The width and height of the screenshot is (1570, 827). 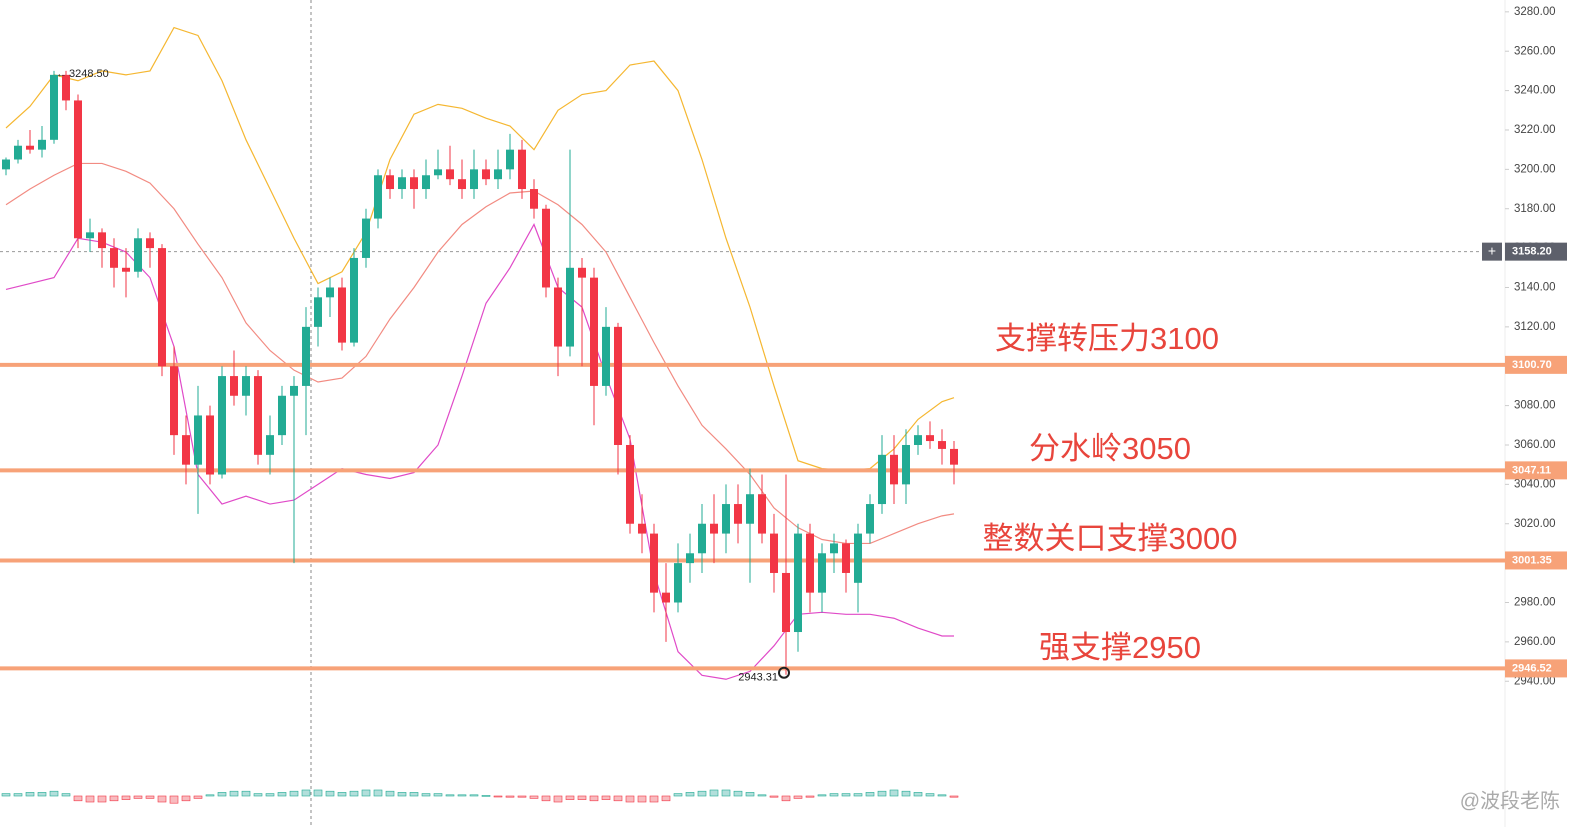 What do you see at coordinates (1535, 603) in the screenshot?
I see `y-tick-label: 2980.00` at bounding box center [1535, 603].